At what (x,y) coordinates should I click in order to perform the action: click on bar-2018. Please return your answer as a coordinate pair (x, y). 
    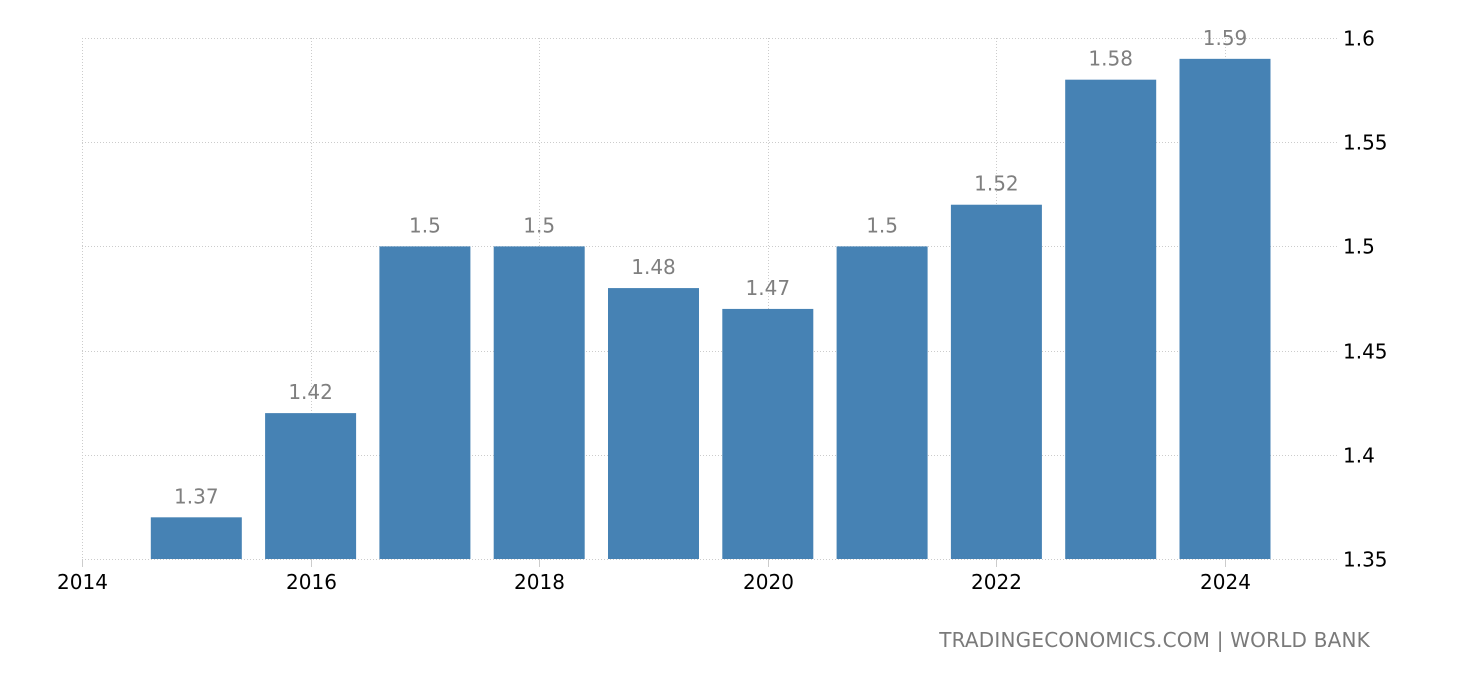
    Looking at the image, I should click on (539, 402).